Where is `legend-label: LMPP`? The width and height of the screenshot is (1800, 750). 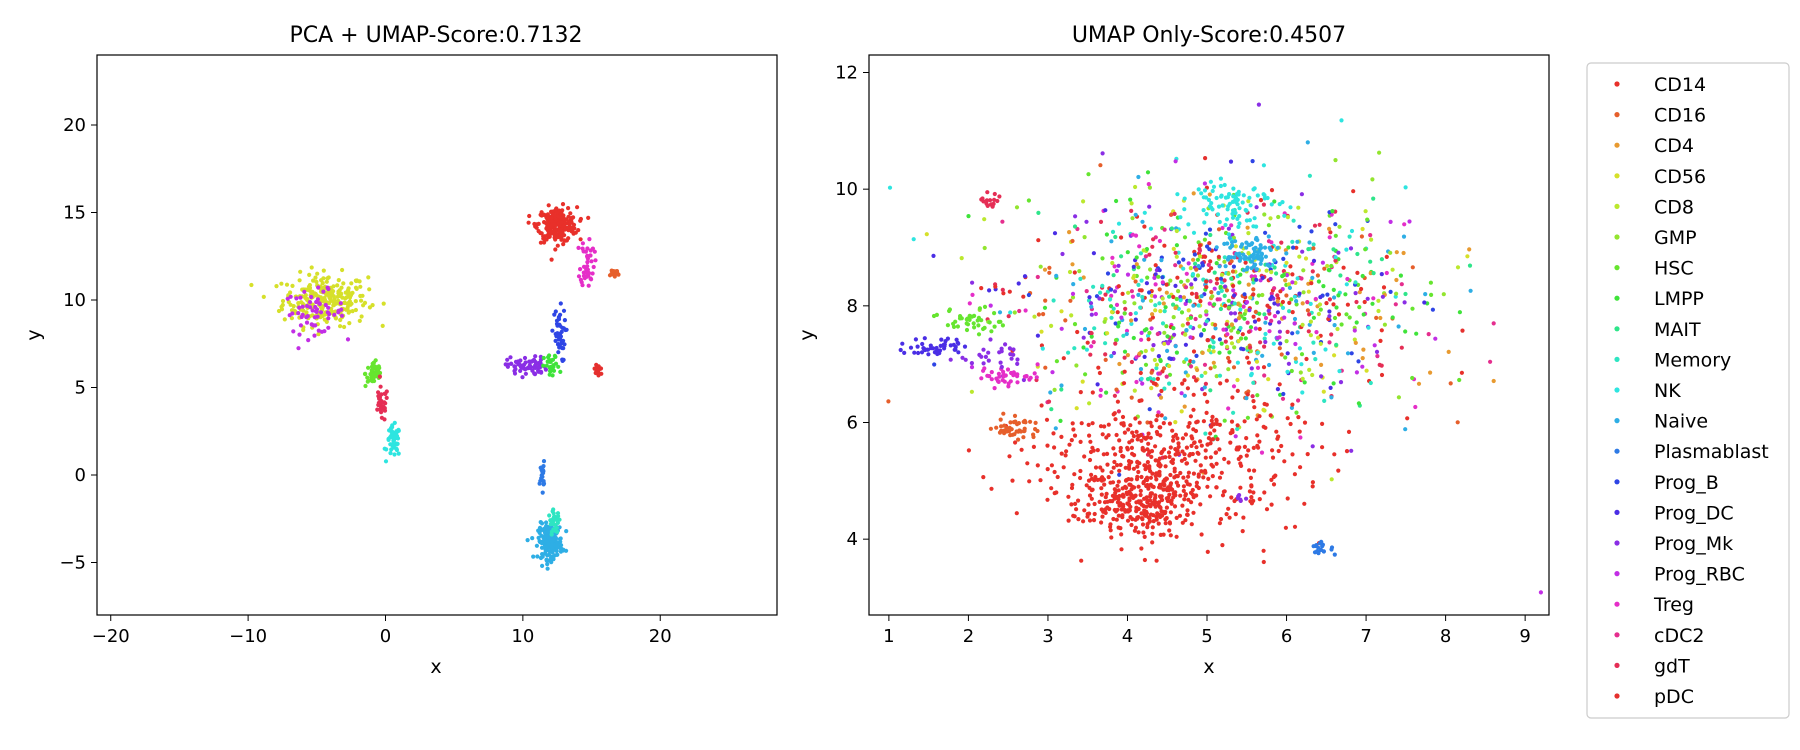 legend-label: LMPP is located at coordinates (1679, 299).